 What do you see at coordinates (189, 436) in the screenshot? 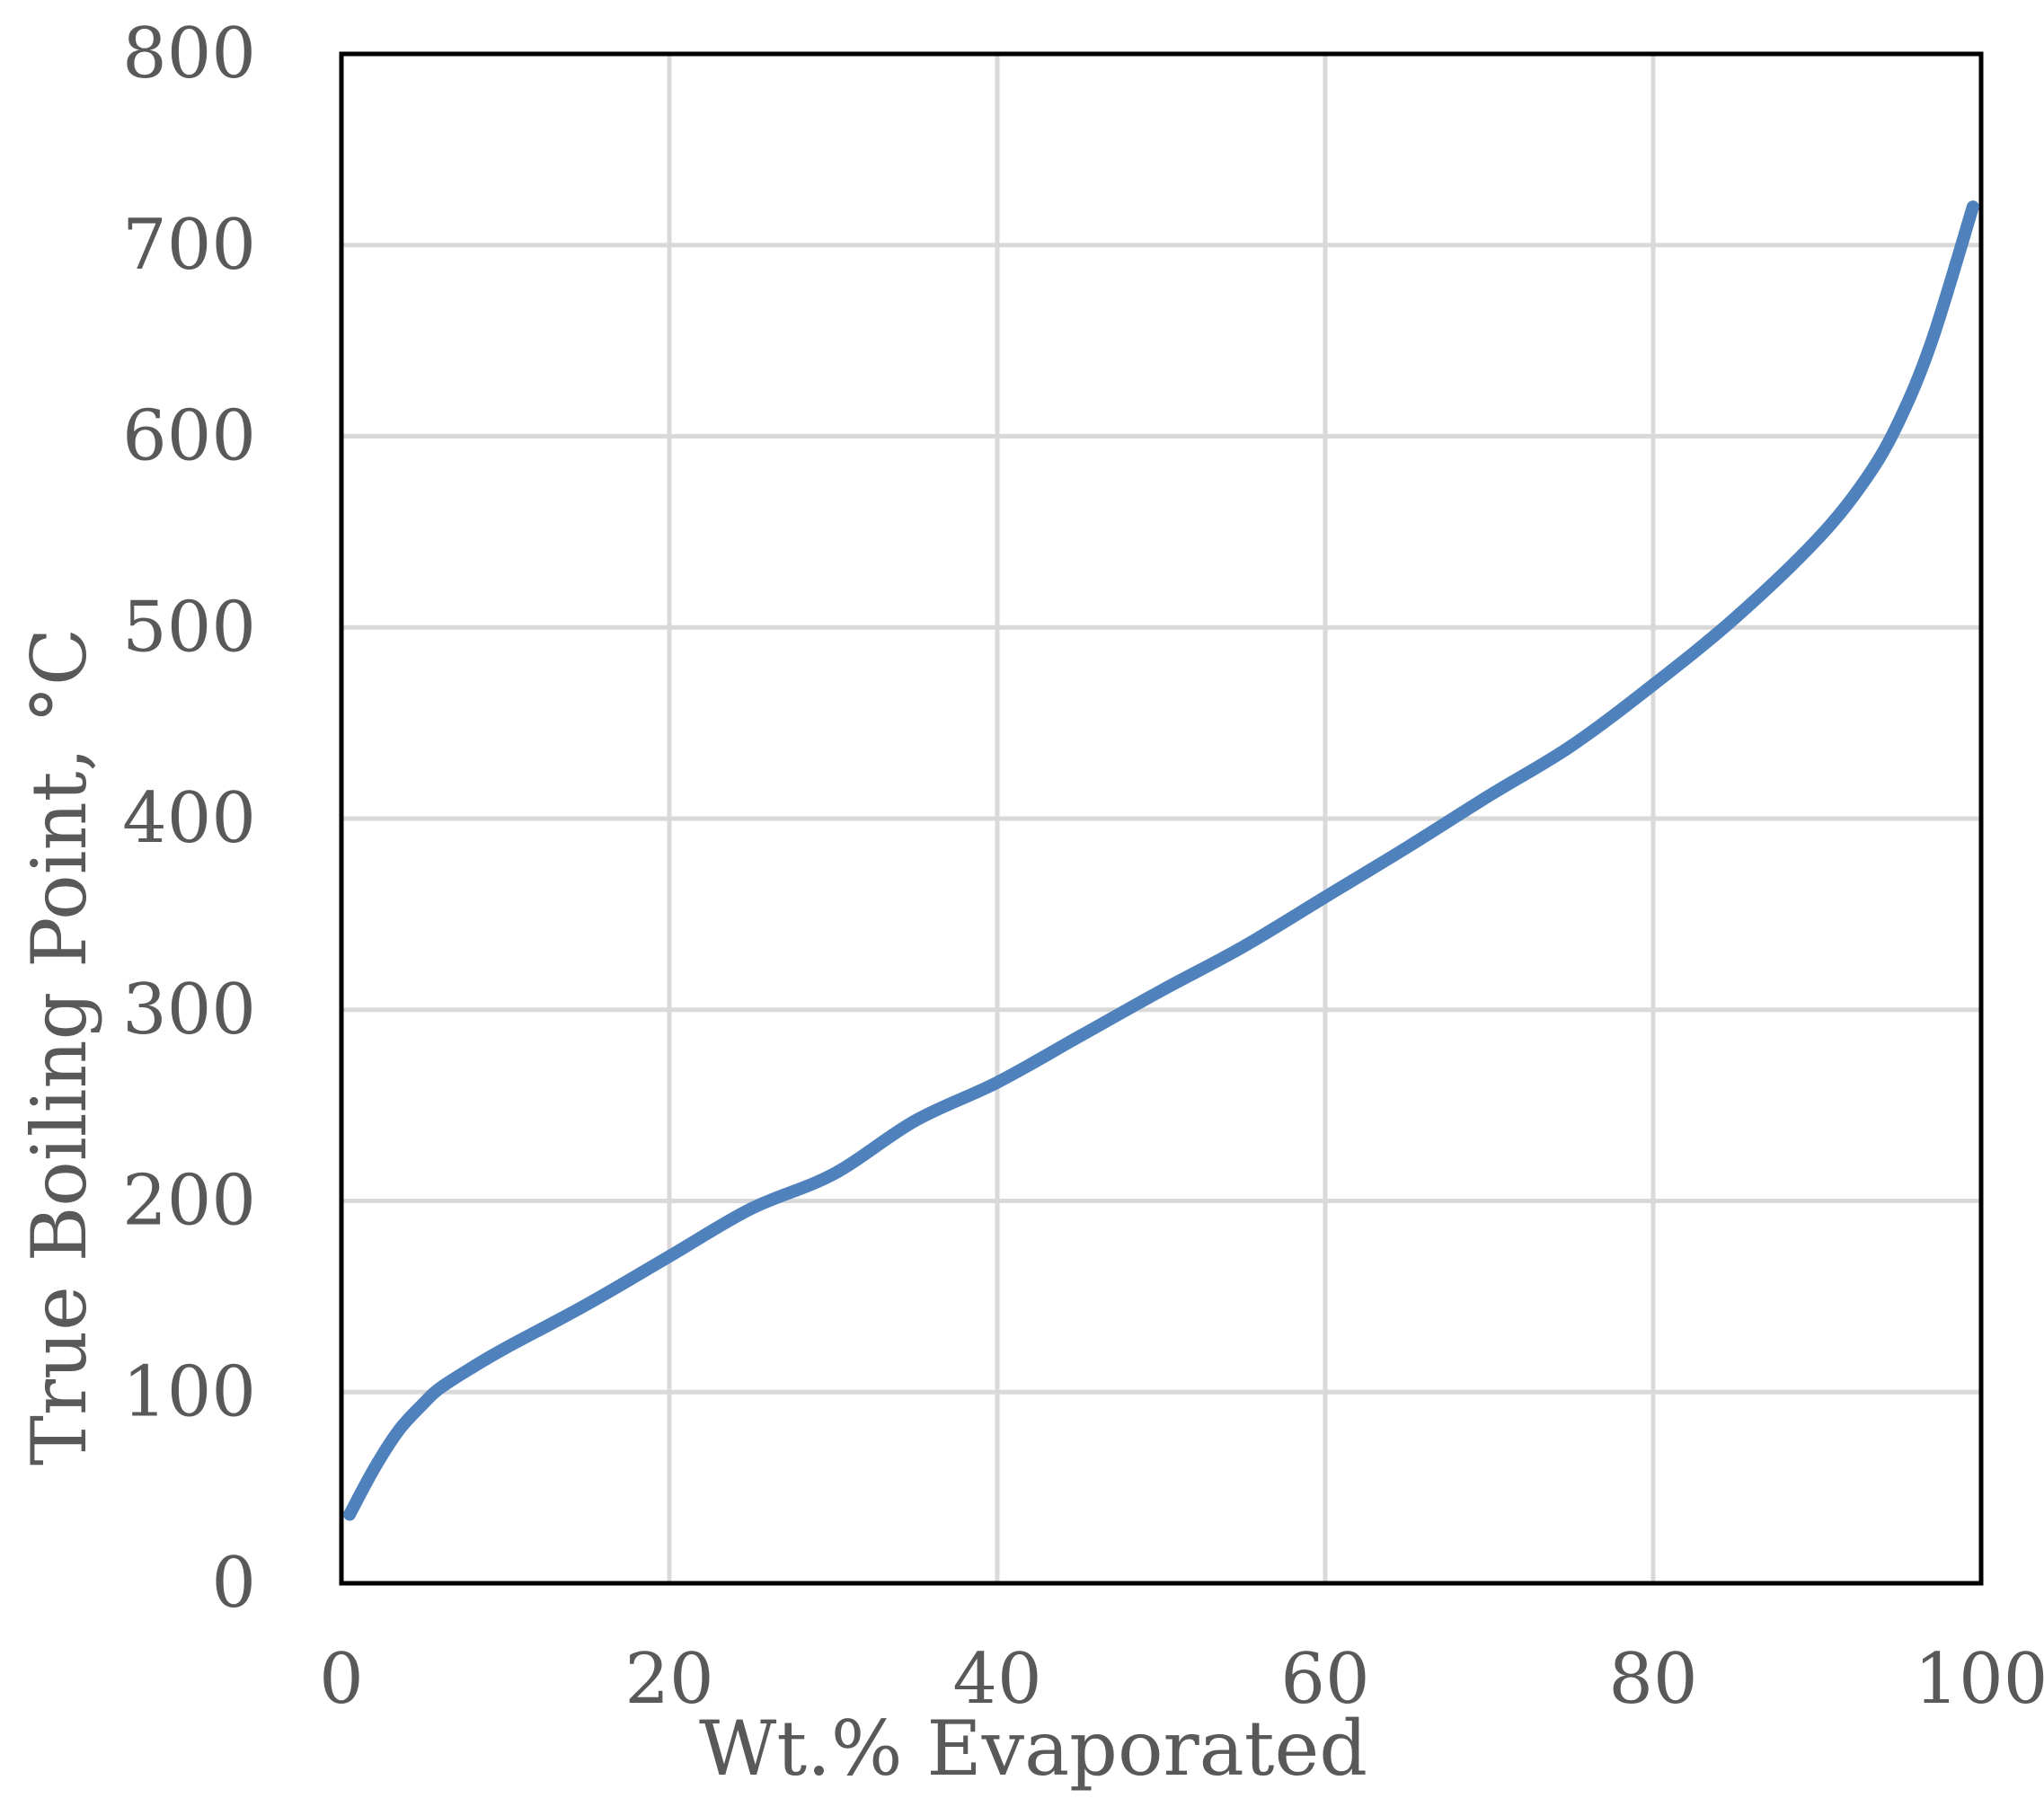
I see `y-tick-label: 600` at bounding box center [189, 436].